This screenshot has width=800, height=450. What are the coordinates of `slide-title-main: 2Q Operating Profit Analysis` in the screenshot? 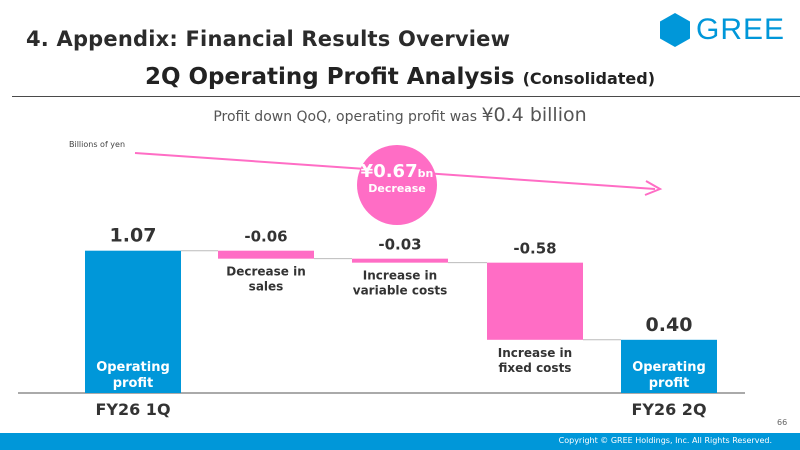 It's located at (329, 77).